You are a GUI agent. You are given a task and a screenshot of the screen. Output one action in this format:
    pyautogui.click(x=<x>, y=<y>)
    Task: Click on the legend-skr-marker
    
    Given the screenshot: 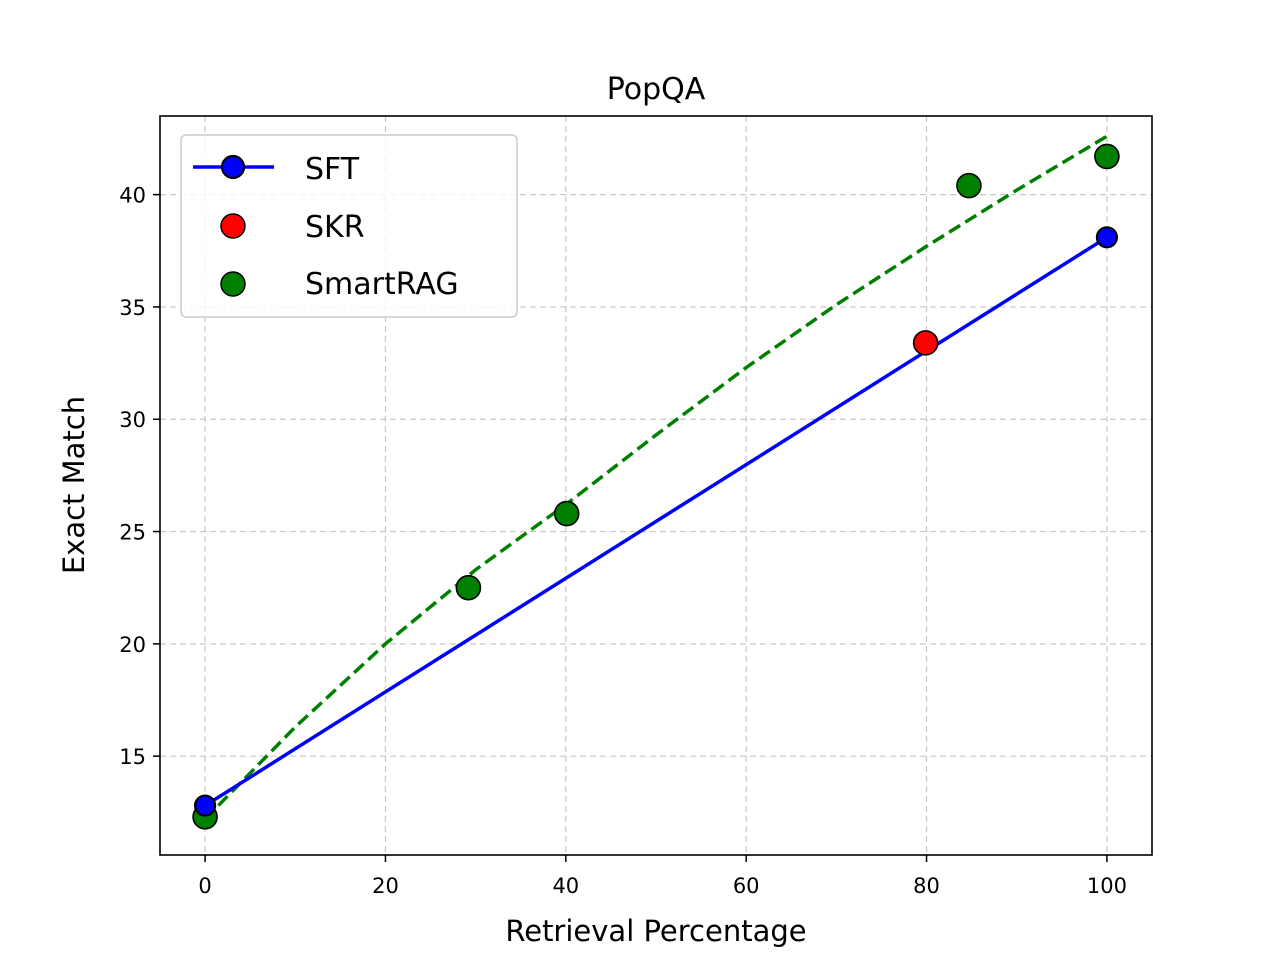 What is the action you would take?
    pyautogui.click(x=233, y=226)
    